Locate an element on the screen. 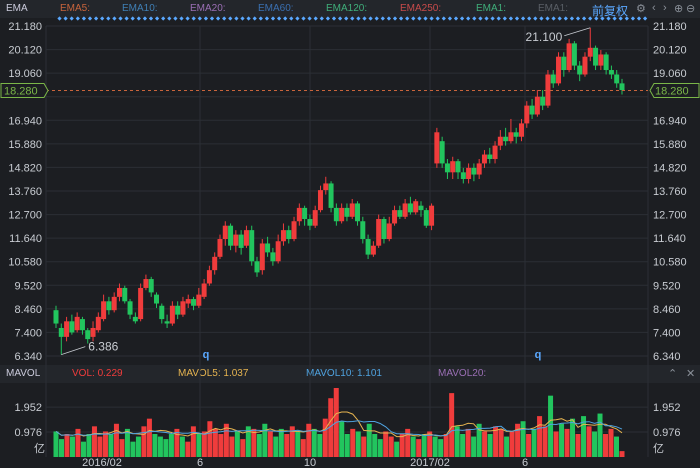  indicator-header-bar: EMA EMA5: EMA10: EMA20: EMA60: EMA120 is located at coordinates (350, 9).